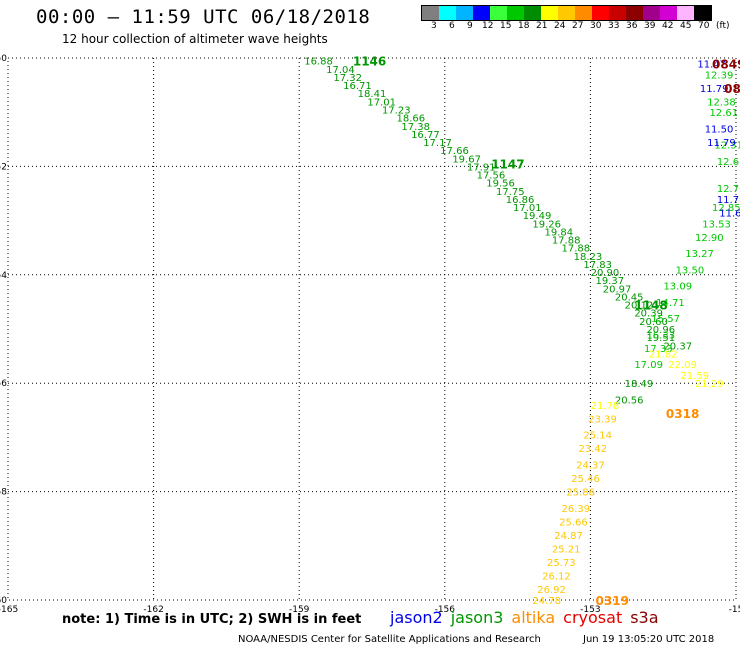  What do you see at coordinates (629, 297) in the screenshot?
I see `wave-height-point: 20.45` at bounding box center [629, 297].